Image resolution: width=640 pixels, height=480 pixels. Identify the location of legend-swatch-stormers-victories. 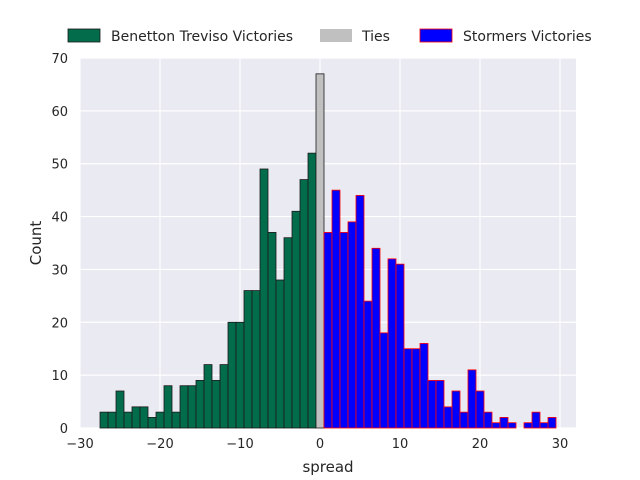
(436, 35).